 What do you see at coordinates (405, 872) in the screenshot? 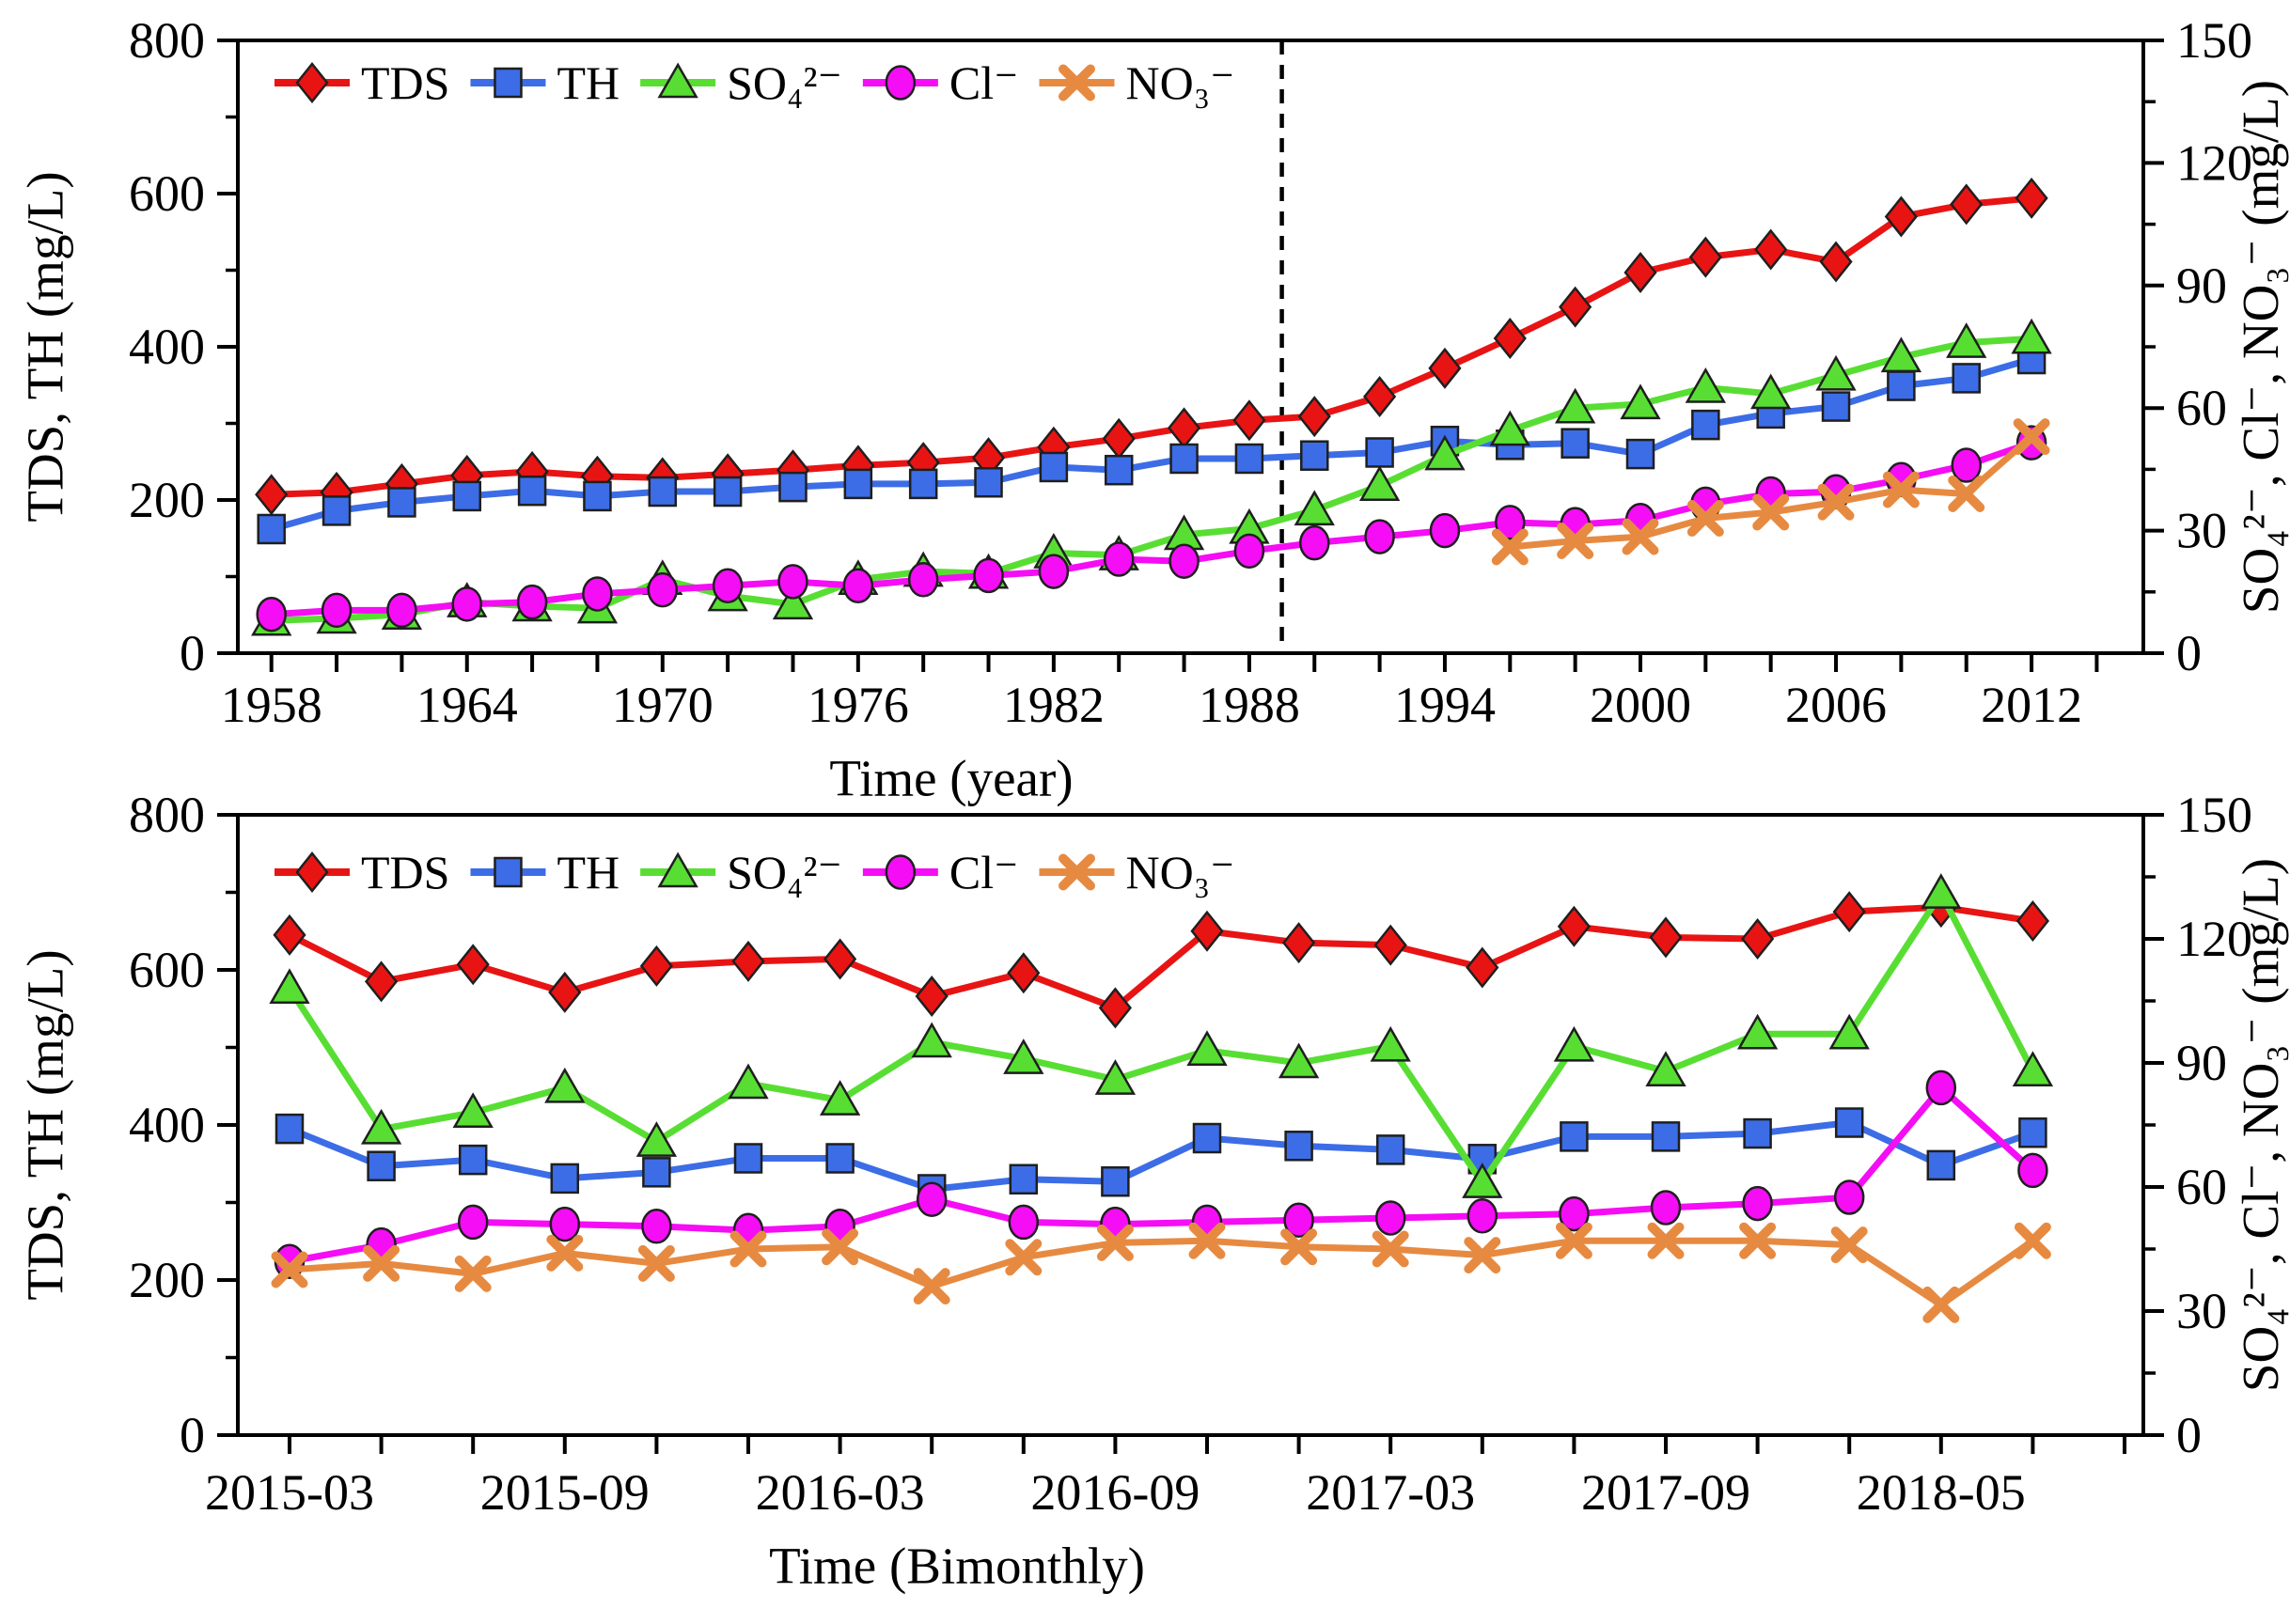
I see `legend-label: TDS` at bounding box center [405, 872].